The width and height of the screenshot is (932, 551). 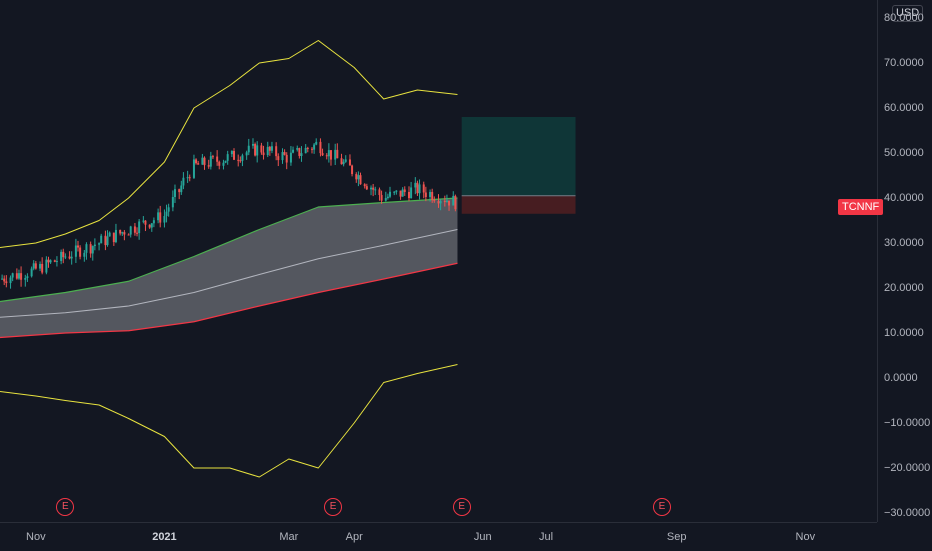 What do you see at coordinates (907, 423) in the screenshot?
I see `price-tick-label: −10.0000` at bounding box center [907, 423].